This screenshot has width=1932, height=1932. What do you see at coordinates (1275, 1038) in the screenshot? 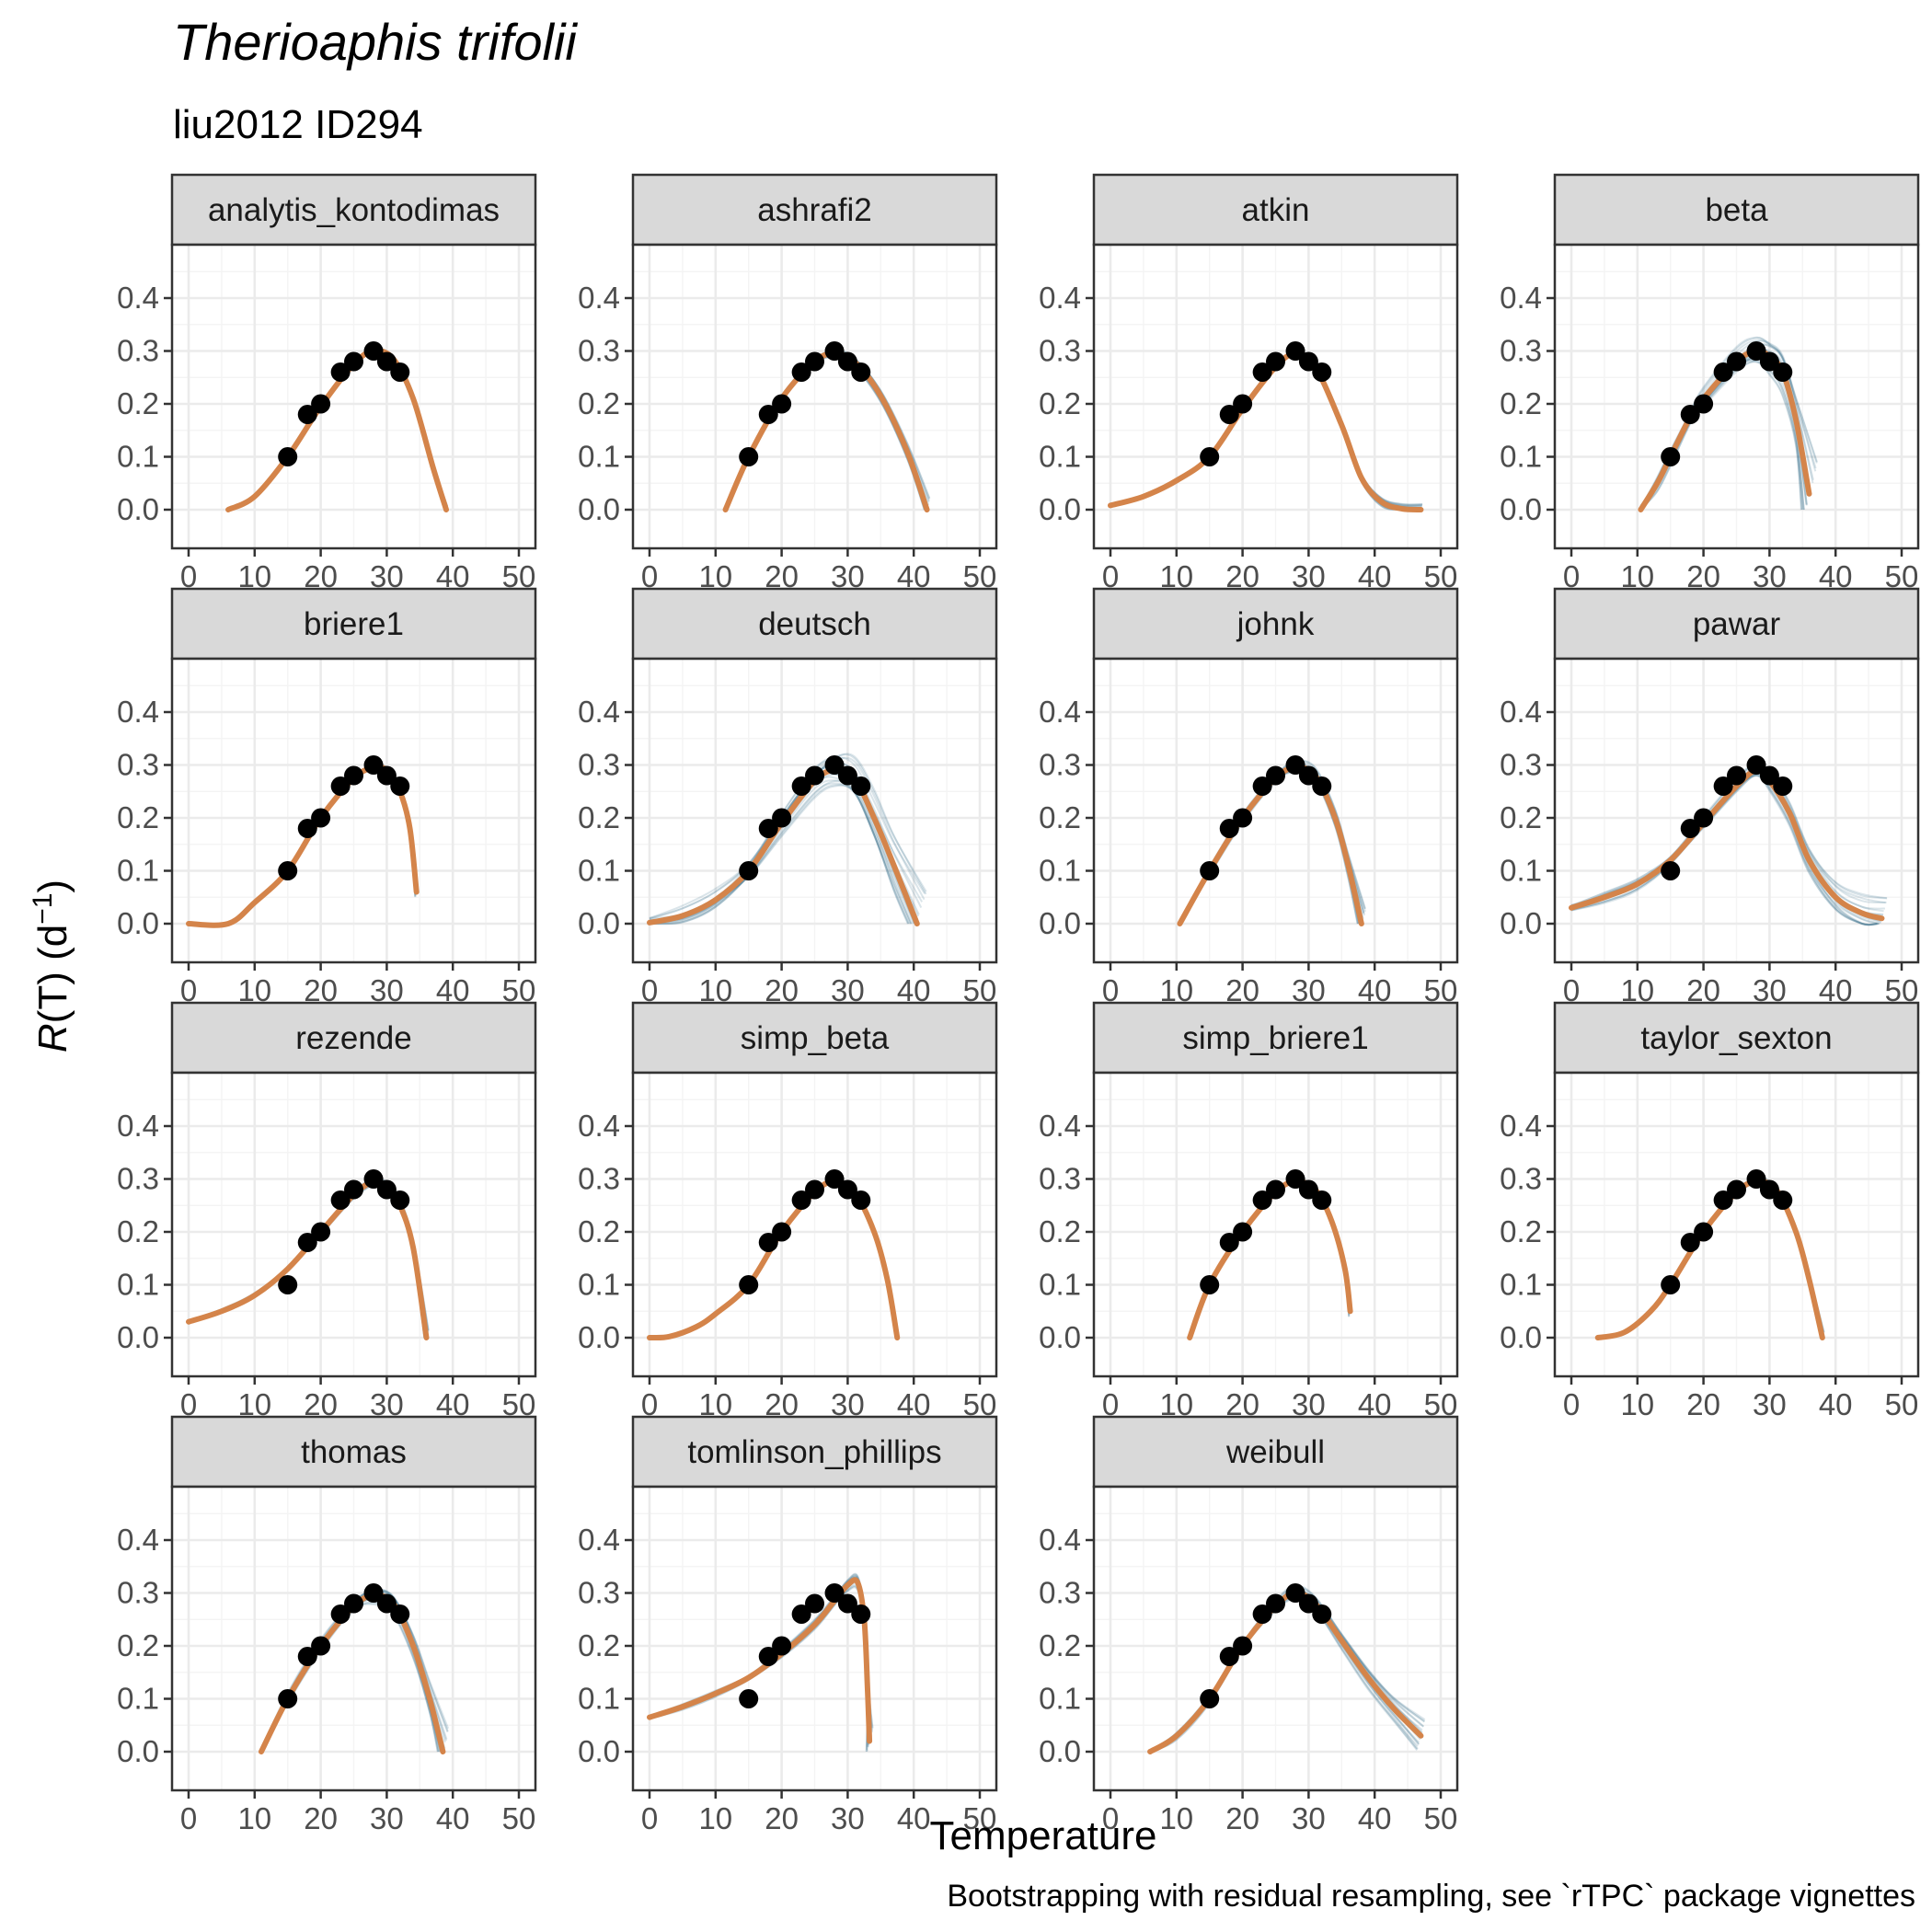
I see `facet-strip-label: simp_briere1` at bounding box center [1275, 1038].